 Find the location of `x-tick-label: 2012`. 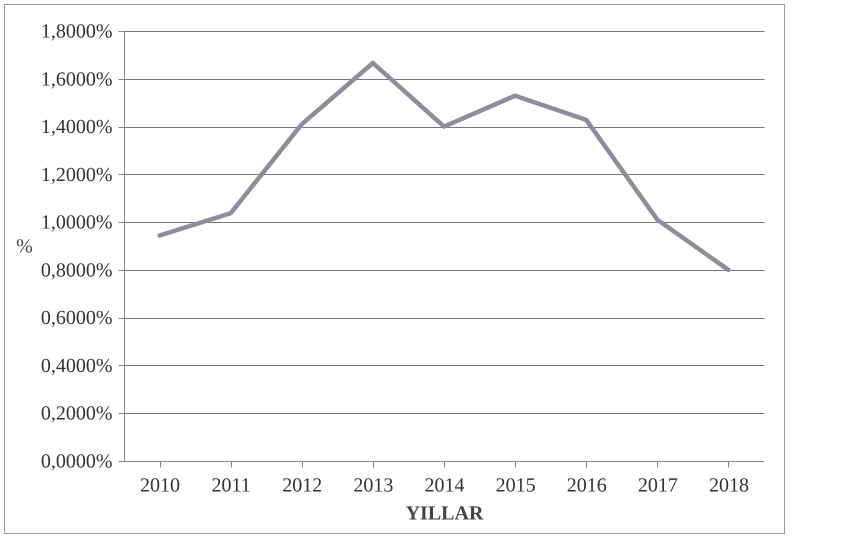

x-tick-label: 2012 is located at coordinates (302, 485).